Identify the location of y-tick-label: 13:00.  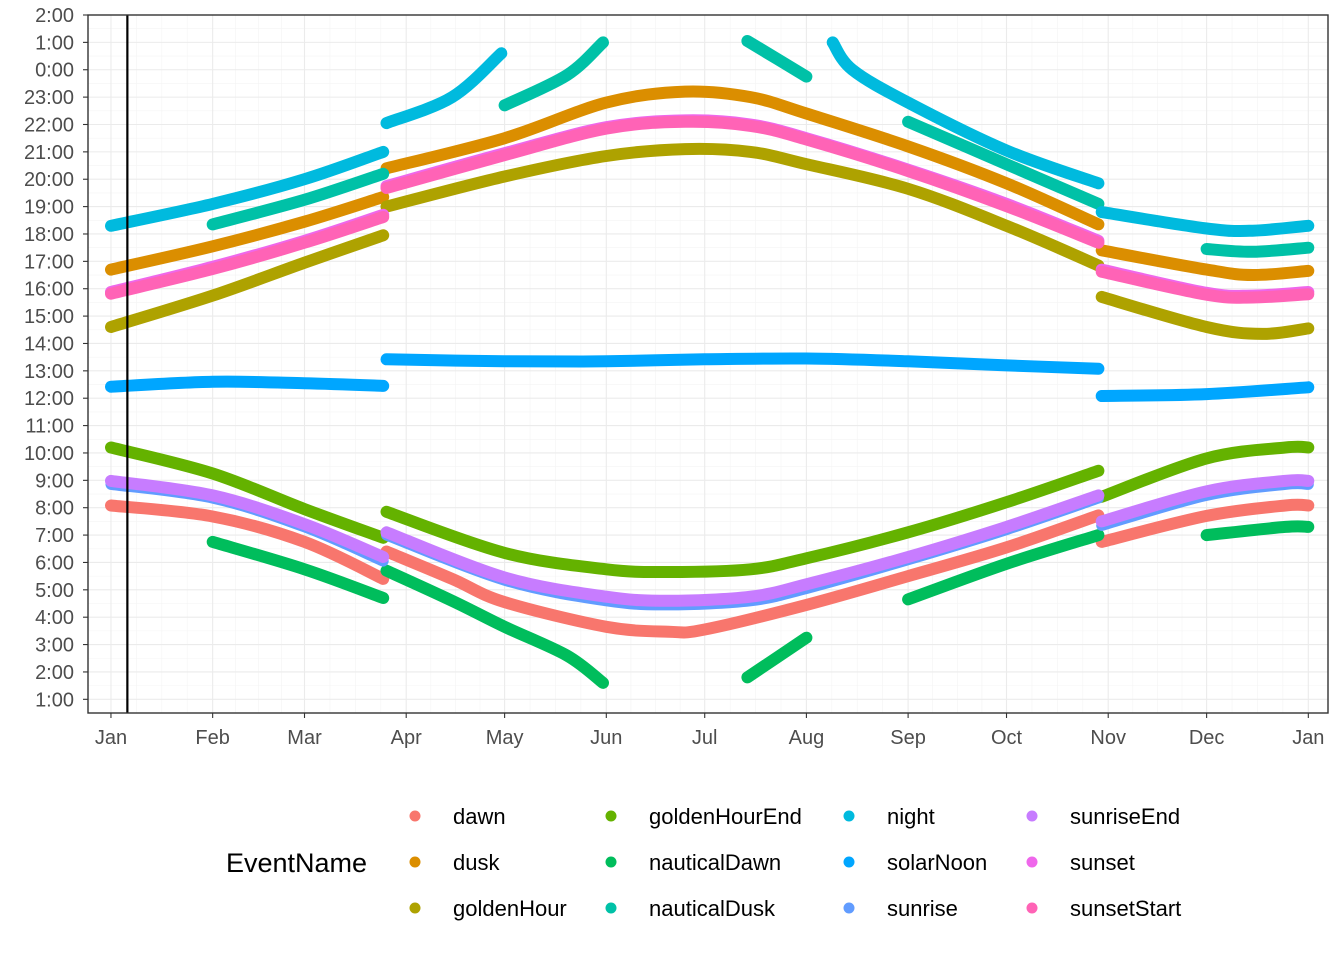
(49, 372).